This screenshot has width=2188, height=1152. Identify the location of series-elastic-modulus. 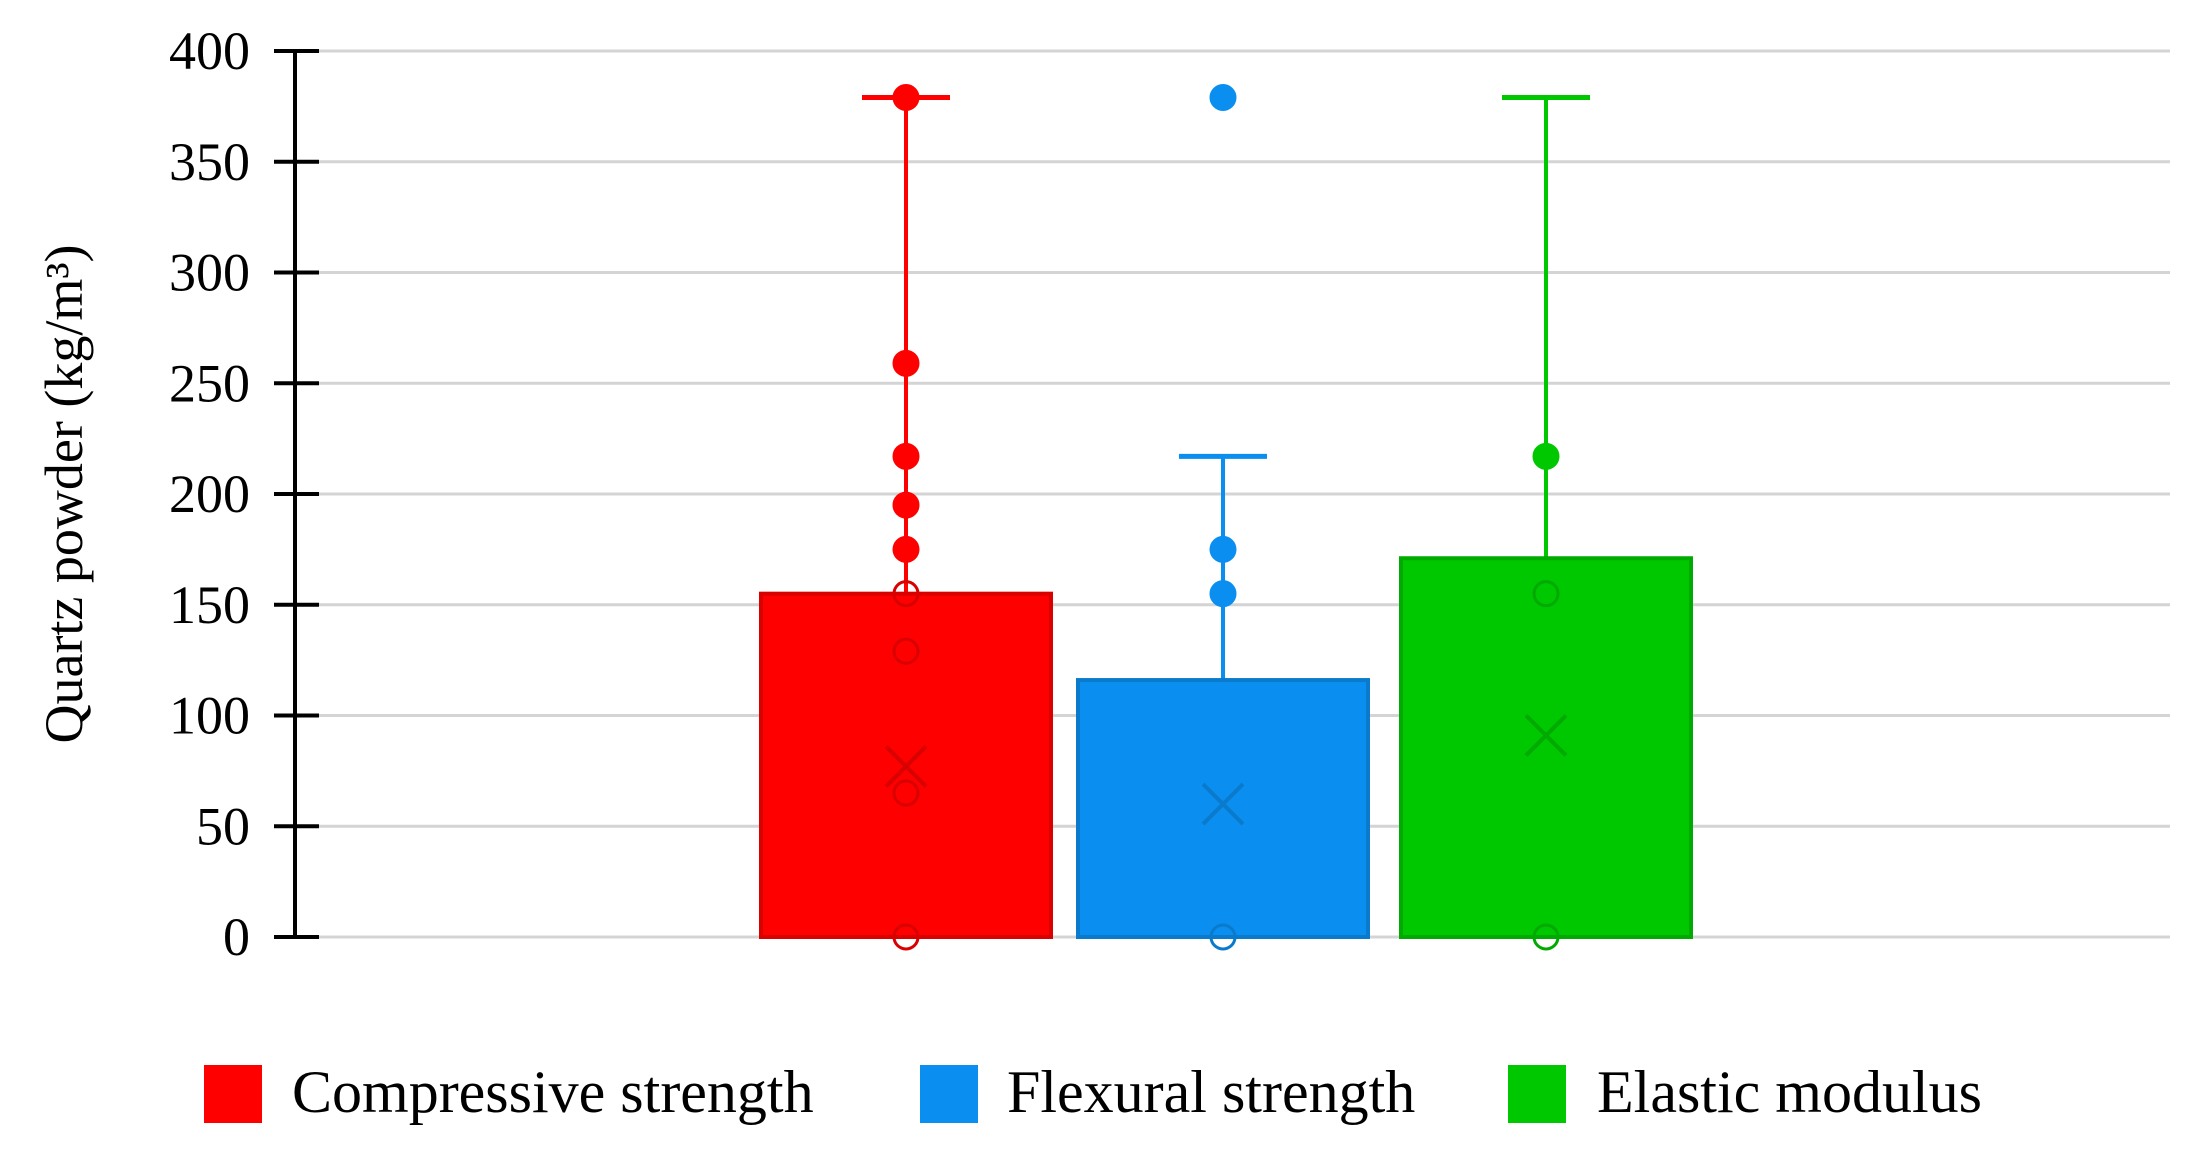
(1546, 523).